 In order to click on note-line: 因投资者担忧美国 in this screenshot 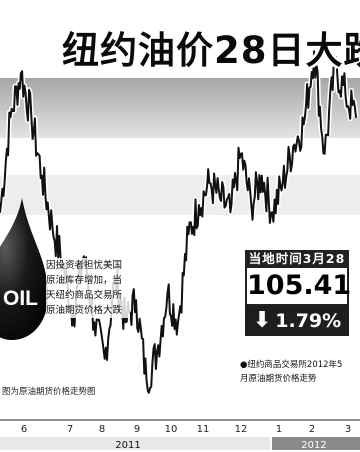, I will do `click(84, 265)`.